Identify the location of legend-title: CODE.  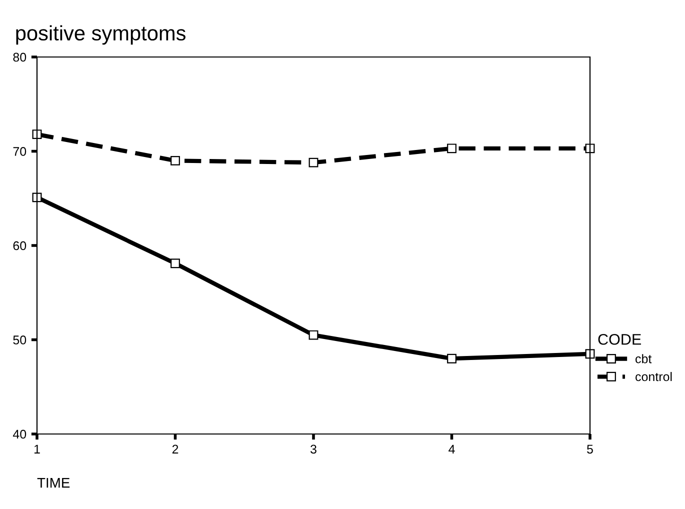
(619, 339).